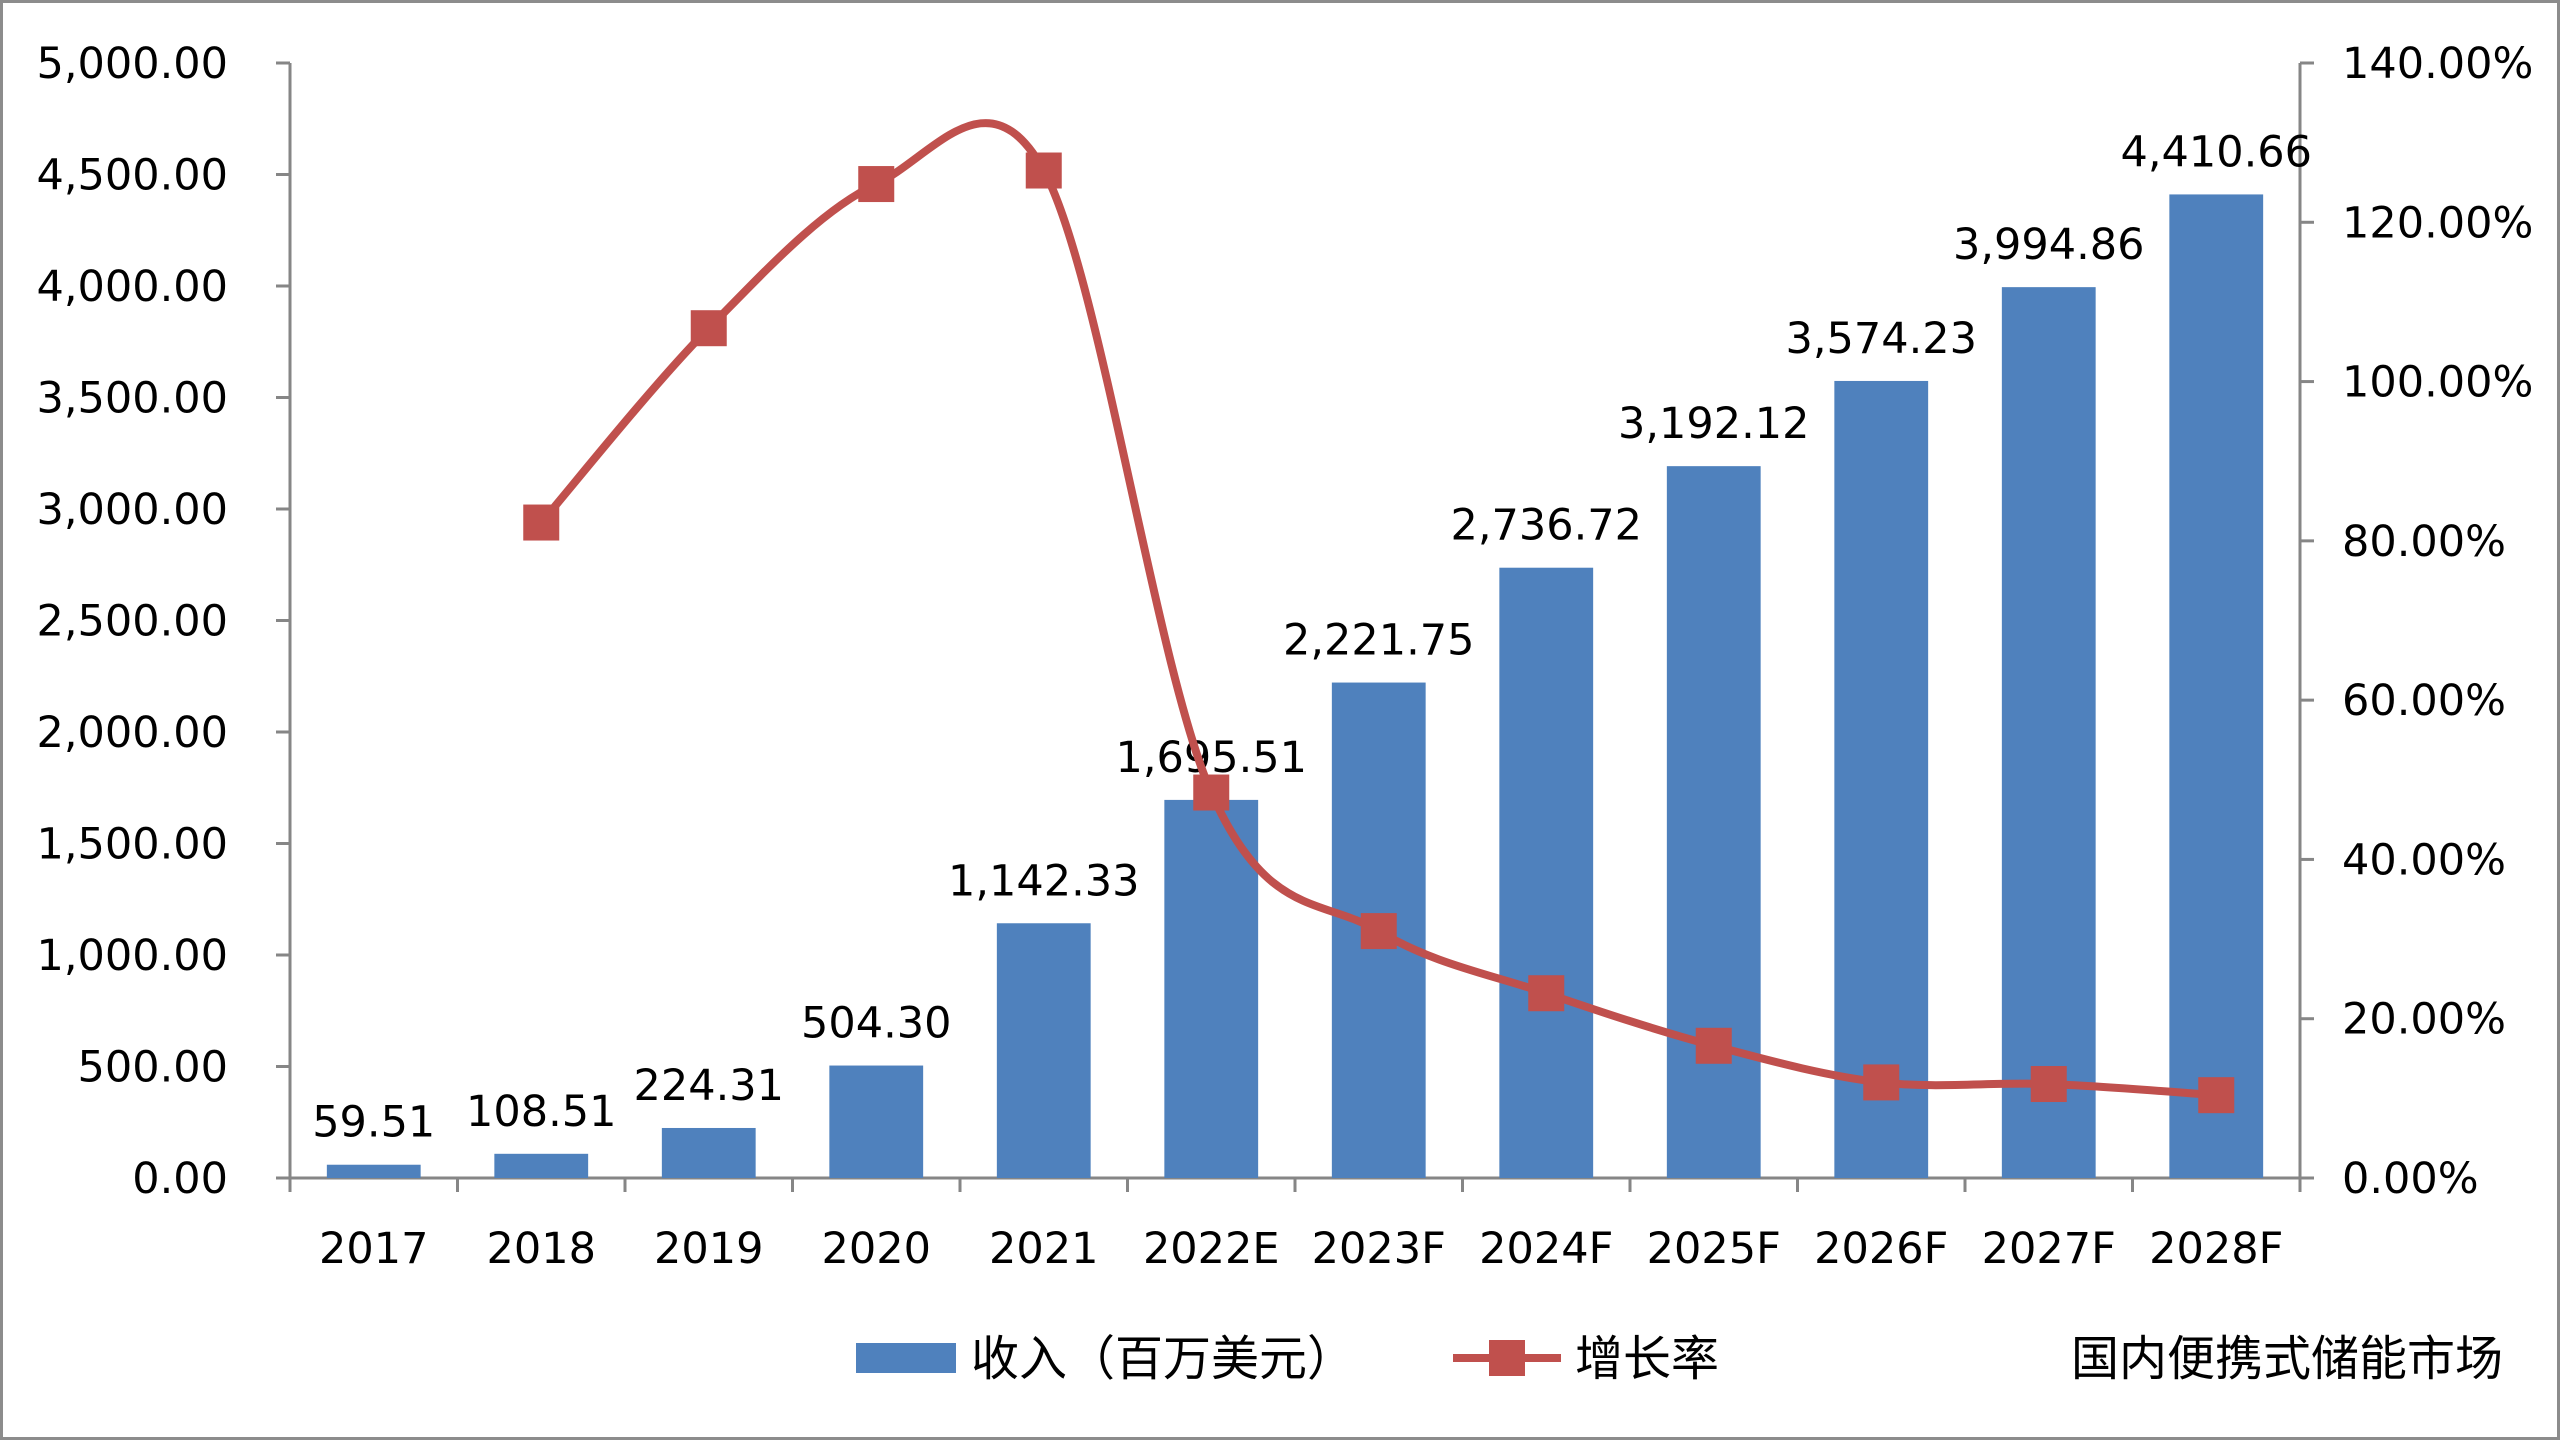  What do you see at coordinates (373, 1249) in the screenshot?
I see `x-tick-label: 2017` at bounding box center [373, 1249].